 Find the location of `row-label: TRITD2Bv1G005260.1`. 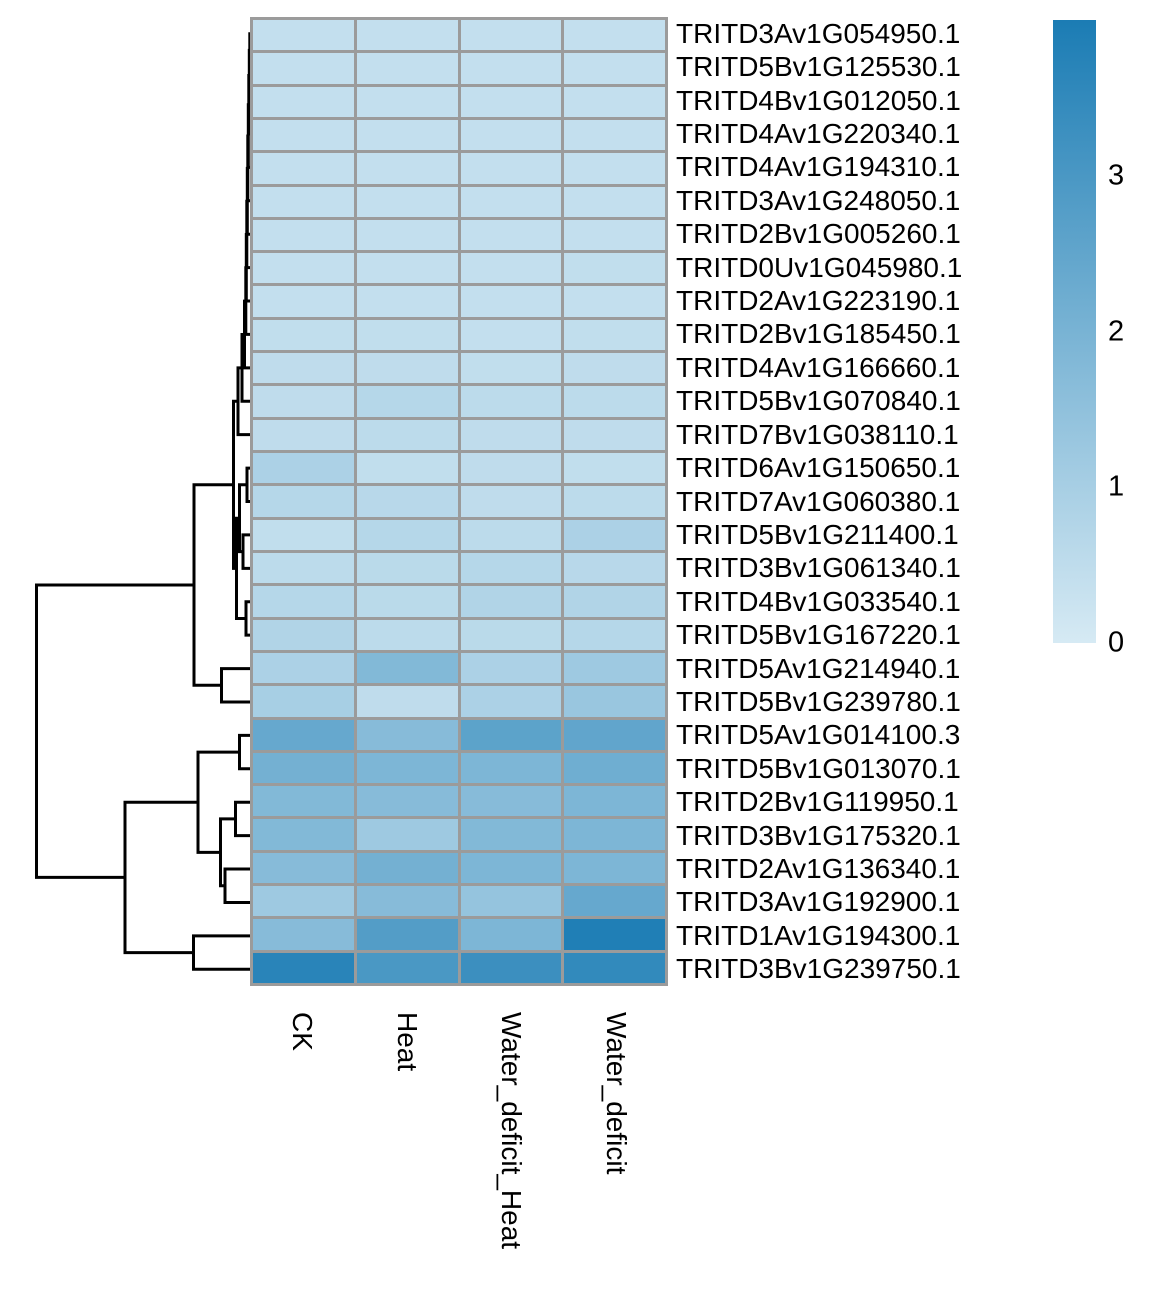

row-label: TRITD2Bv1G005260.1 is located at coordinates (818, 234).